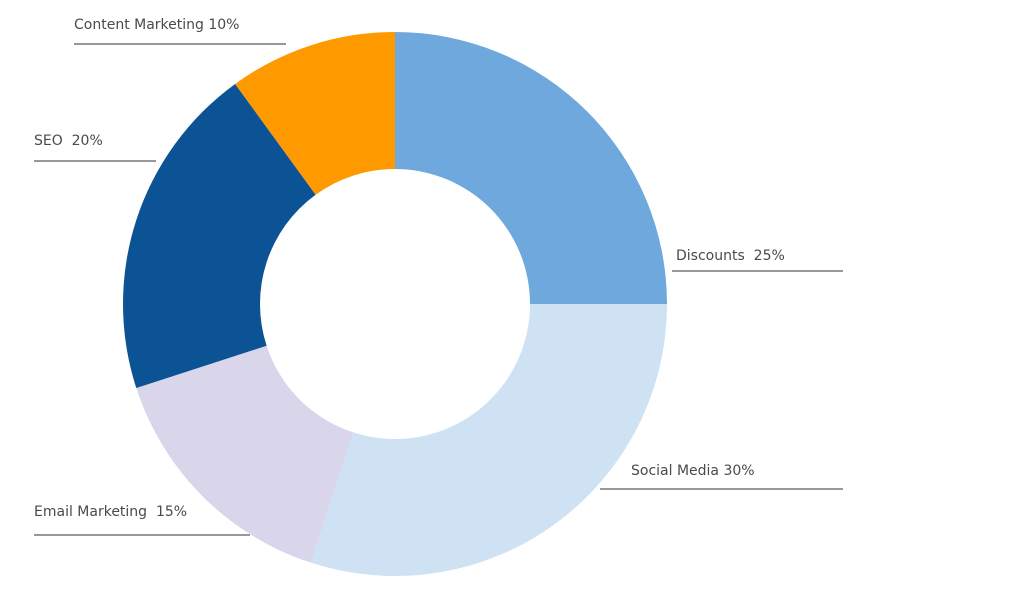 The height and width of the screenshot is (591, 1024). What do you see at coordinates (110, 512) in the screenshot?
I see `slice-label-email-marketing: Email Marketing 15%` at bounding box center [110, 512].